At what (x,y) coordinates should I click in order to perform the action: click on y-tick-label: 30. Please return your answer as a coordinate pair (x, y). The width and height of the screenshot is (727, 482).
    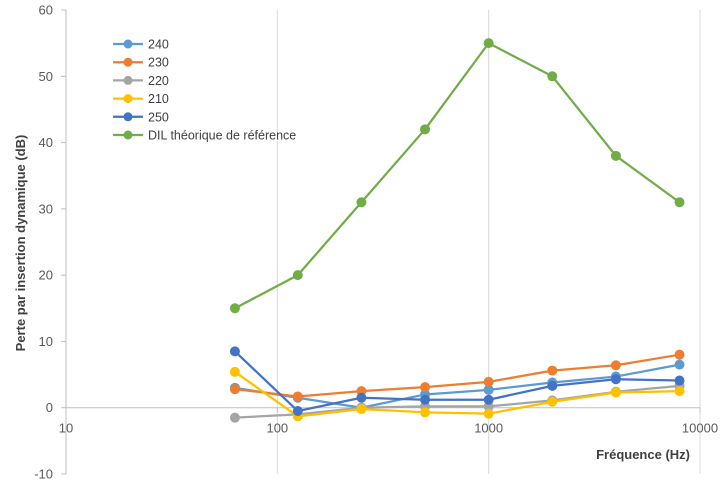
    Looking at the image, I should click on (46, 208).